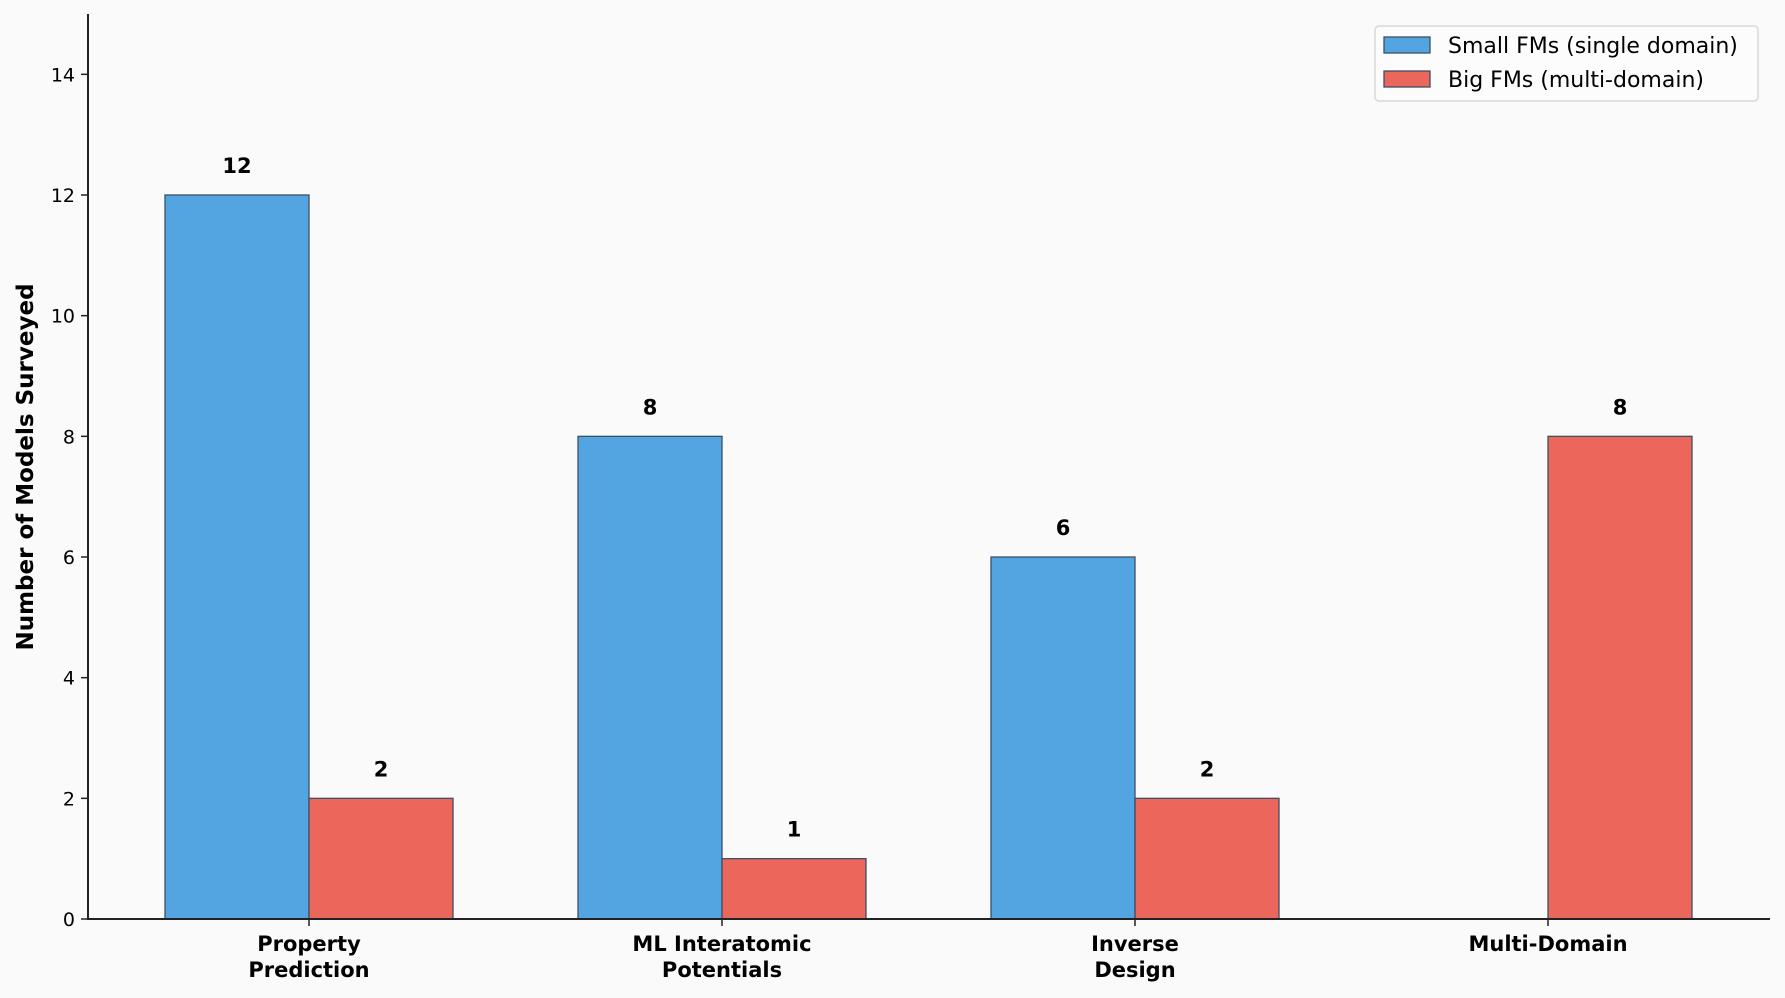  Describe the element at coordinates (1593, 46) in the screenshot. I see `legend-label: Small FMs (single domain)` at that location.